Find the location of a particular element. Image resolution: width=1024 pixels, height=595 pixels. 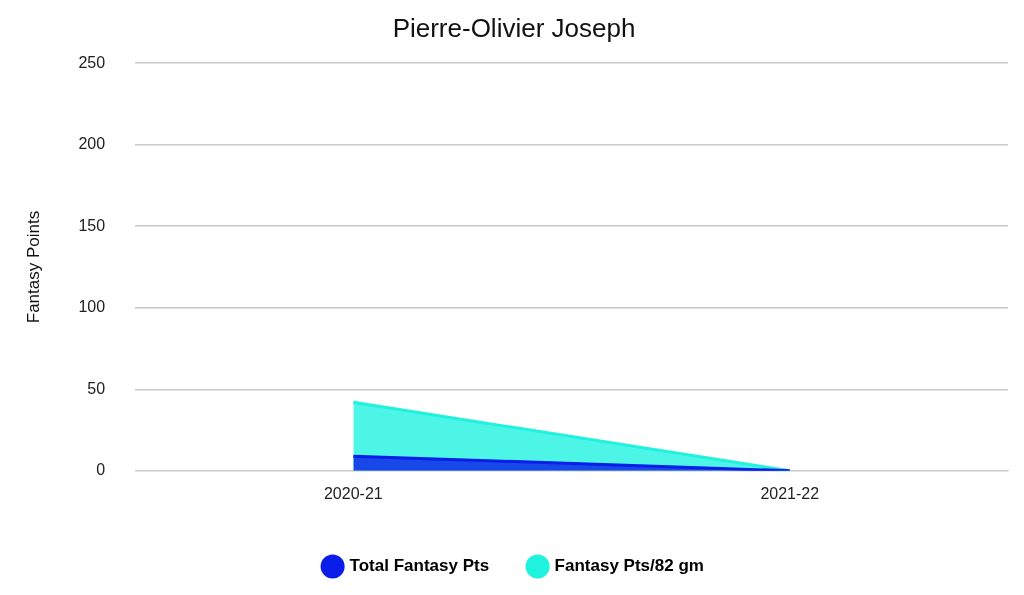

legend-label: Total Fantasy Pts is located at coordinates (419, 566).